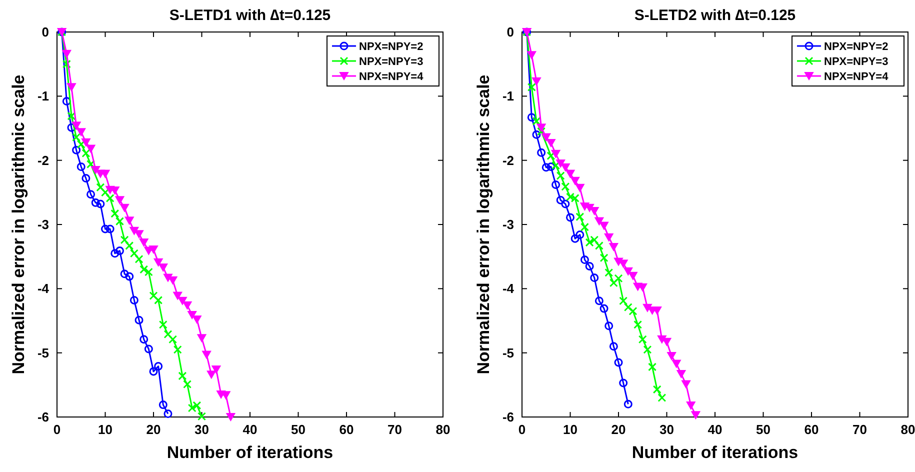  I want to click on chart-title: S-LETD2 with ∆t=0.125, so click(715, 15).